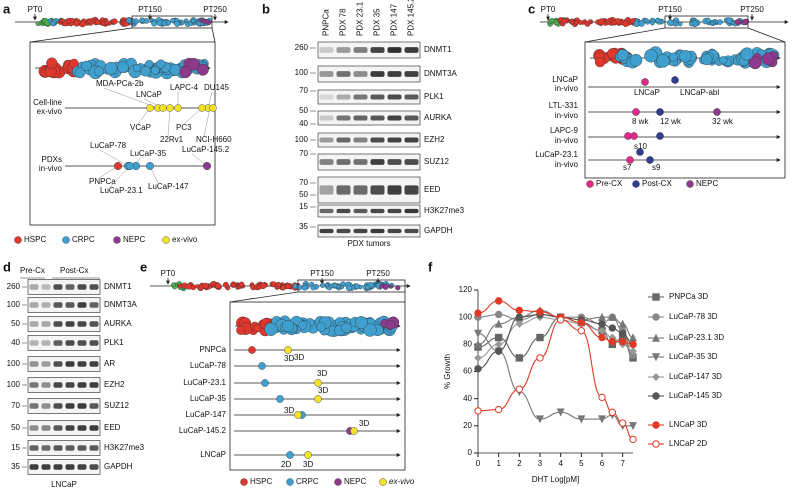 The image size is (799, 496). What do you see at coordinates (172, 139) in the screenshot?
I see `cell-line-label: 22Rv1` at bounding box center [172, 139].